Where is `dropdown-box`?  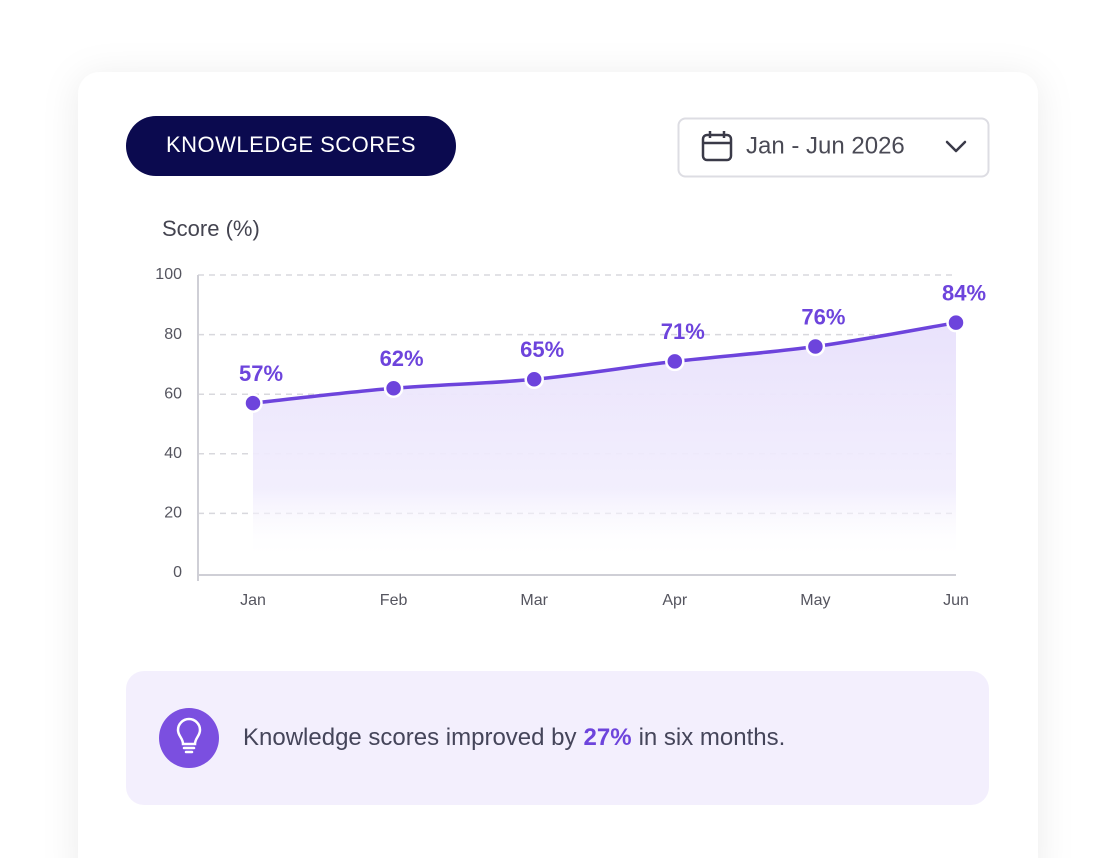
dropdown-box is located at coordinates (833, 147).